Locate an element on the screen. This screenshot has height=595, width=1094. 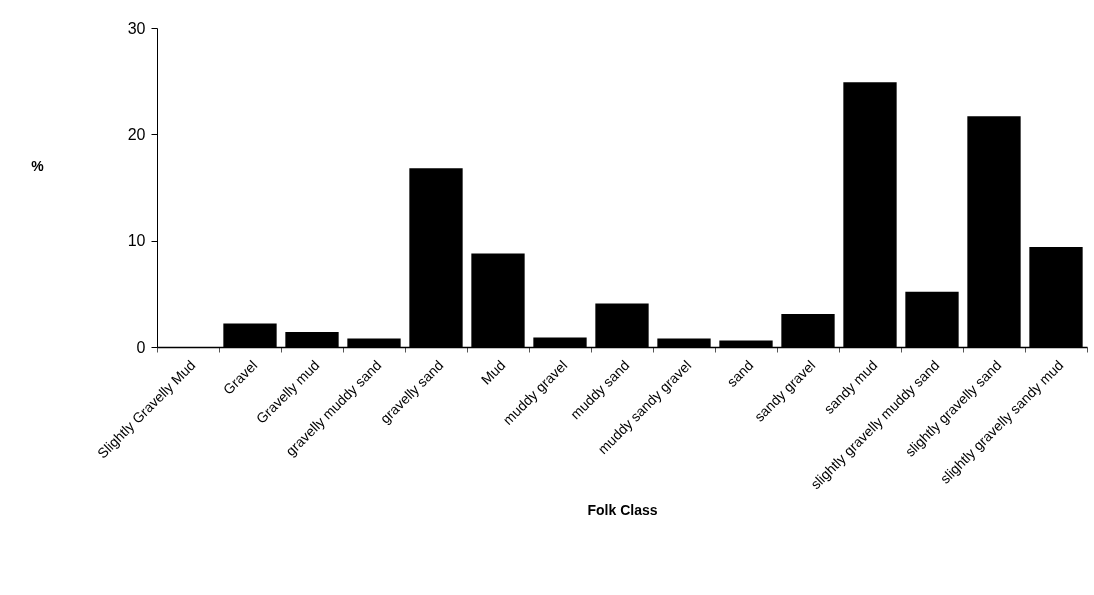
y-tick-label: 10 is located at coordinates (136, 241).